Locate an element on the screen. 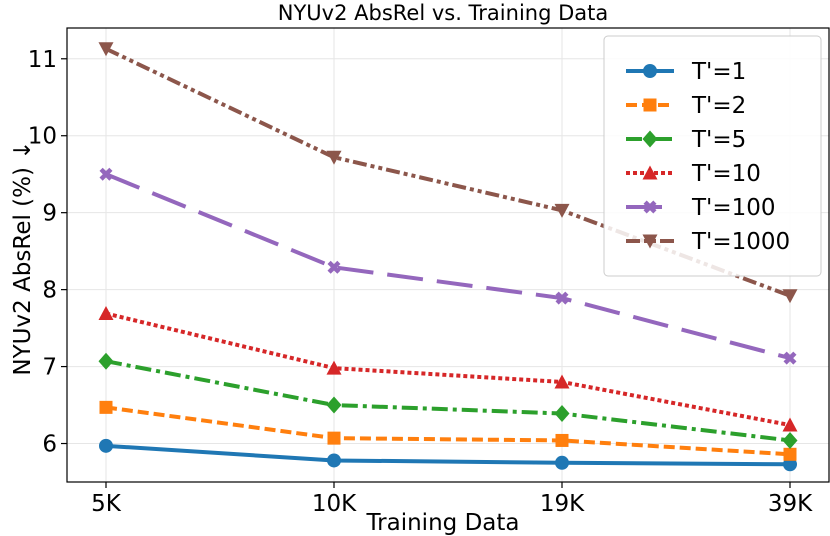 This screenshot has height=536, width=830. x-tick-label: 10K is located at coordinates (334, 504).